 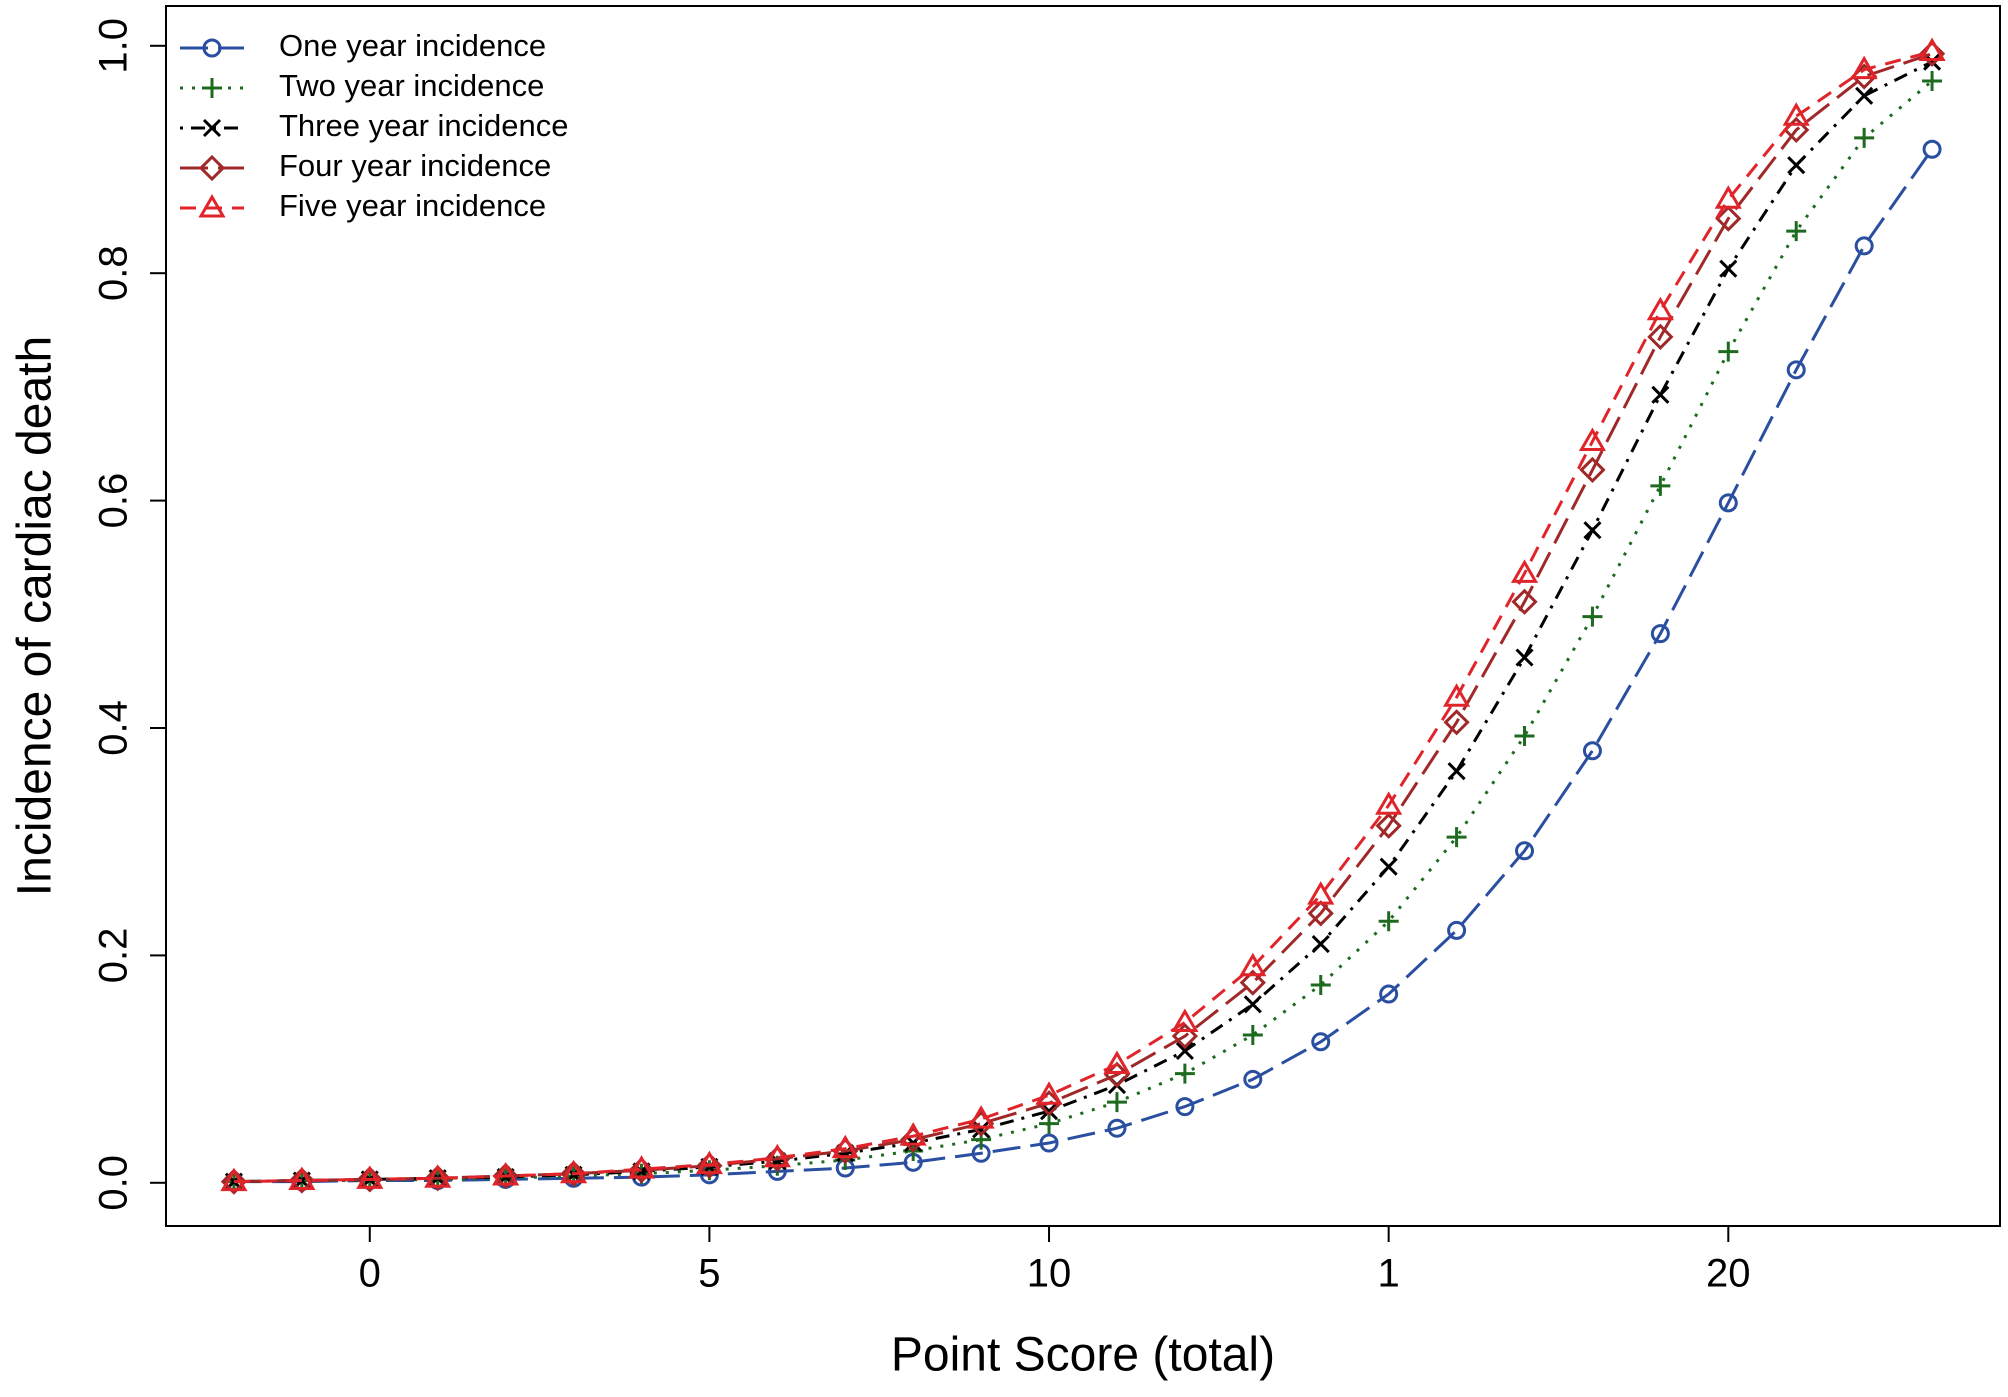 I want to click on legend-label: One year incidence, so click(x=412, y=45).